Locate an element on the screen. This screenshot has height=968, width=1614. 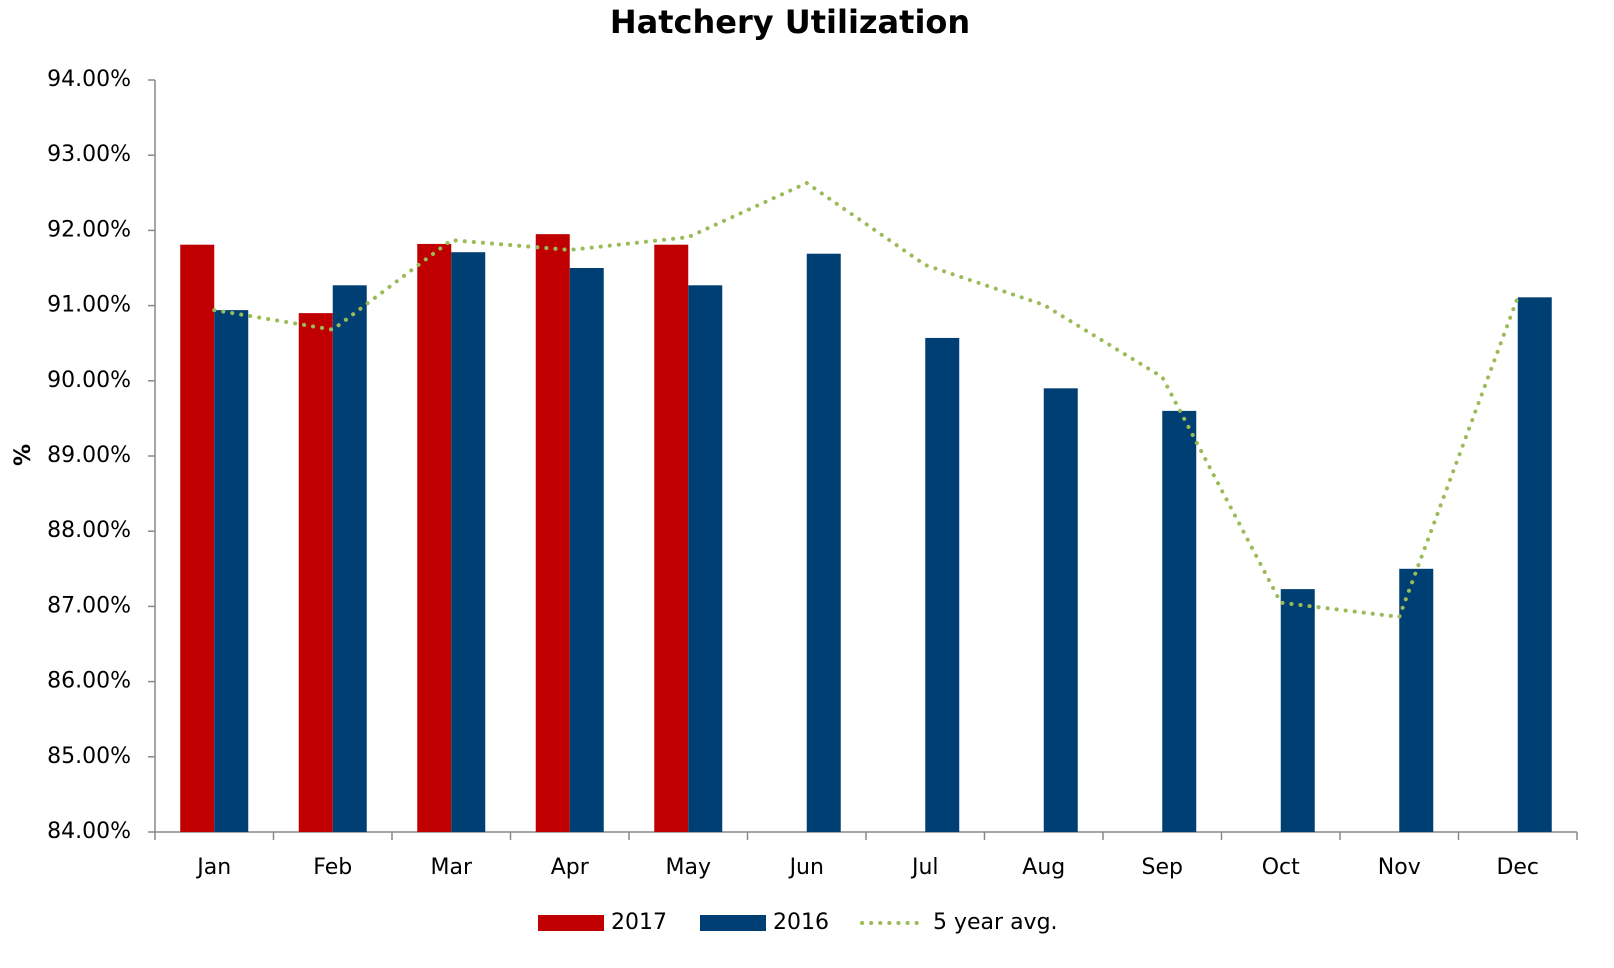
x-tick-label: Jul is located at coordinates (924, 867).